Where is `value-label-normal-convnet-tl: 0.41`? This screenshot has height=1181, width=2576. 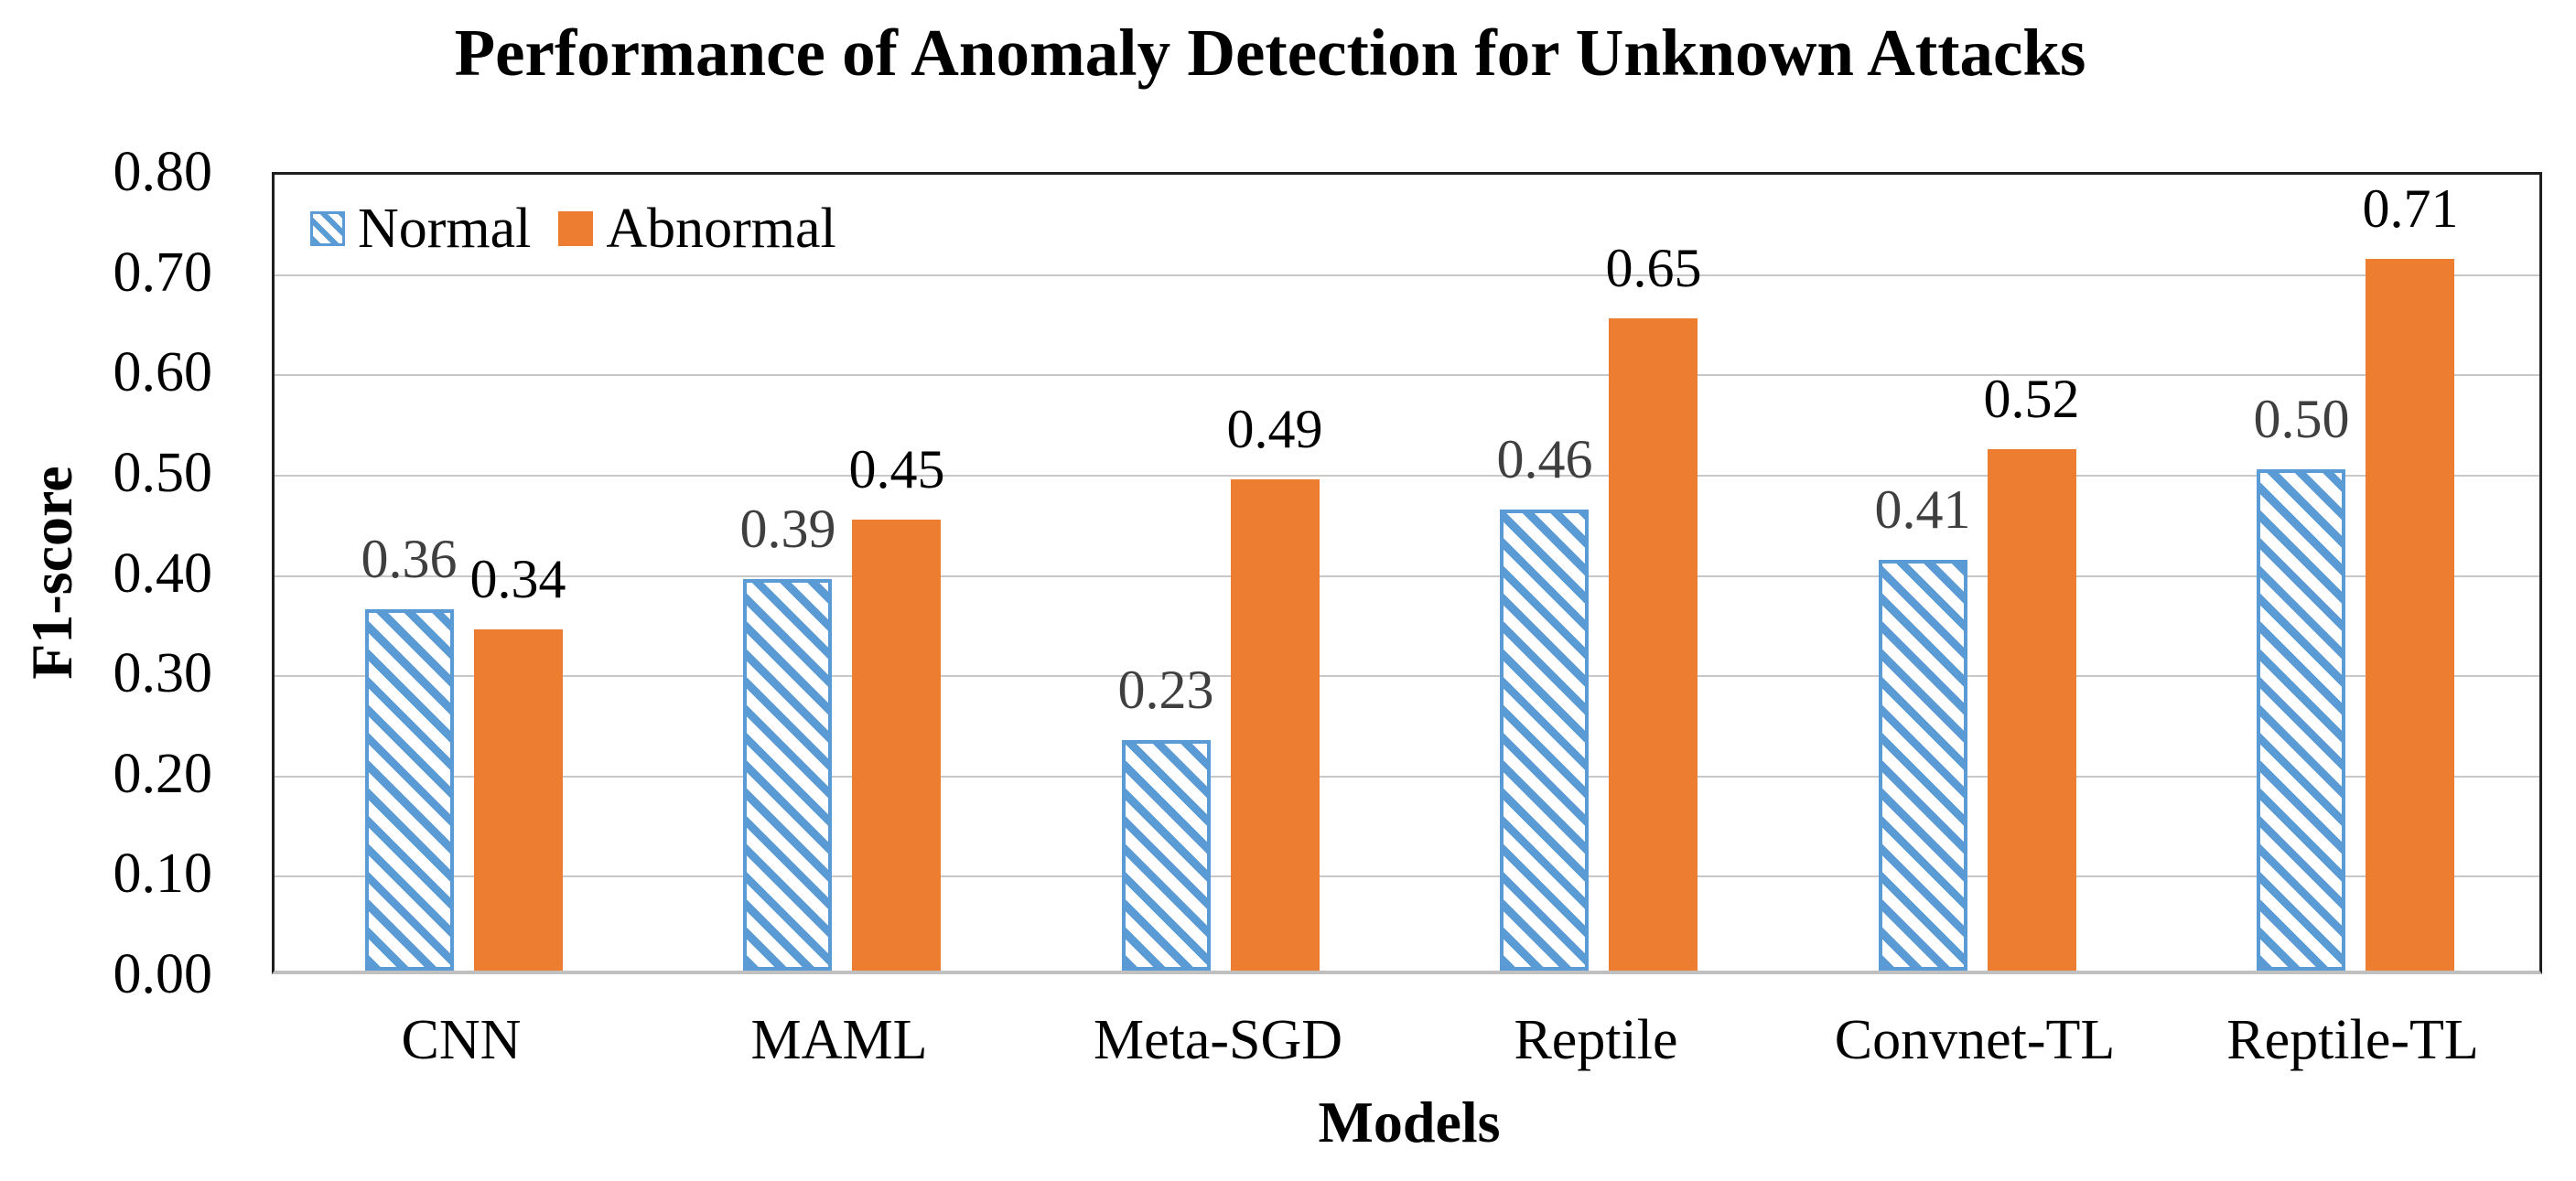 value-label-normal-convnet-tl: 0.41 is located at coordinates (1922, 509).